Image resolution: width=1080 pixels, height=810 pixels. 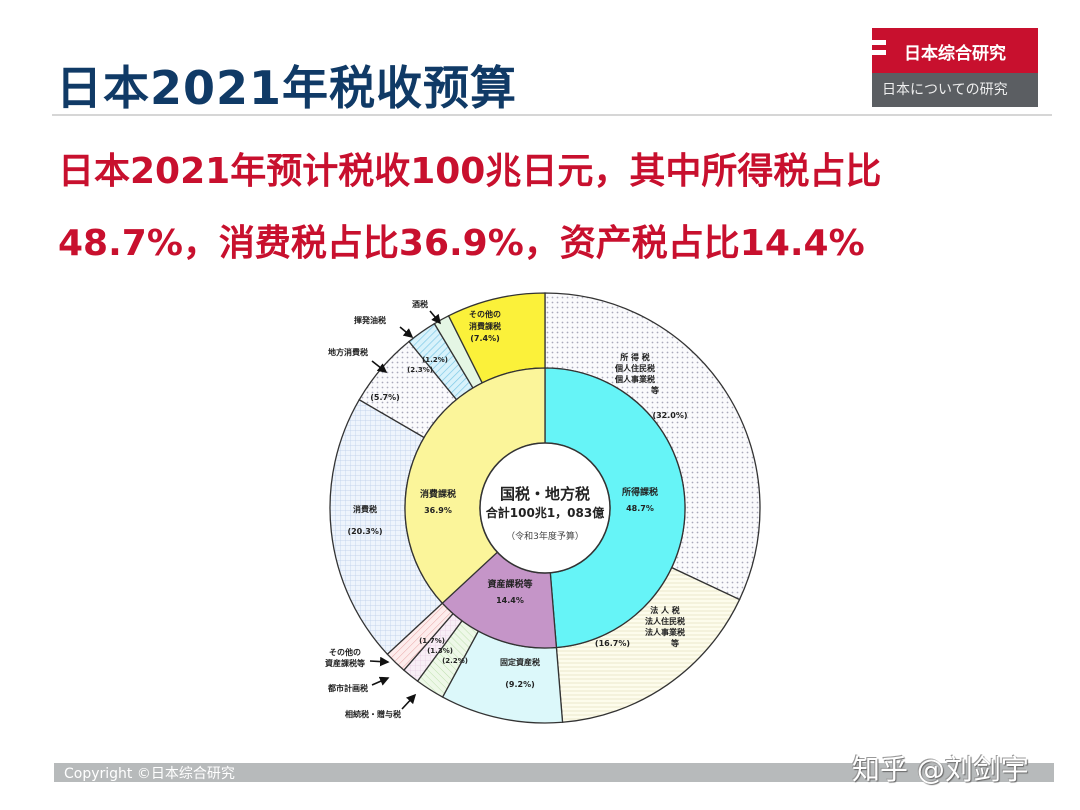 What do you see at coordinates (545, 512) in the screenshot?
I see `center-total: 合計100兆1，083億` at bounding box center [545, 512].